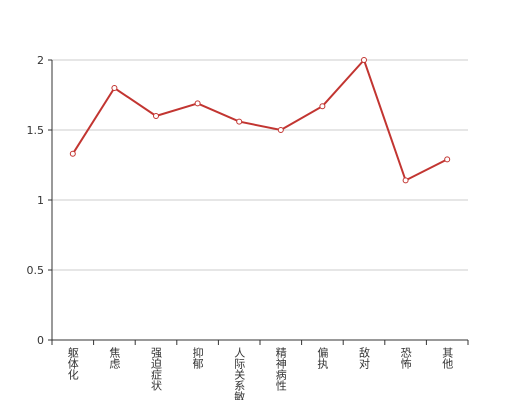 Image resolution: width=520 pixels, height=400 pixels. Describe the element at coordinates (40, 340) in the screenshot. I see `y-tick-label: 0` at that location.